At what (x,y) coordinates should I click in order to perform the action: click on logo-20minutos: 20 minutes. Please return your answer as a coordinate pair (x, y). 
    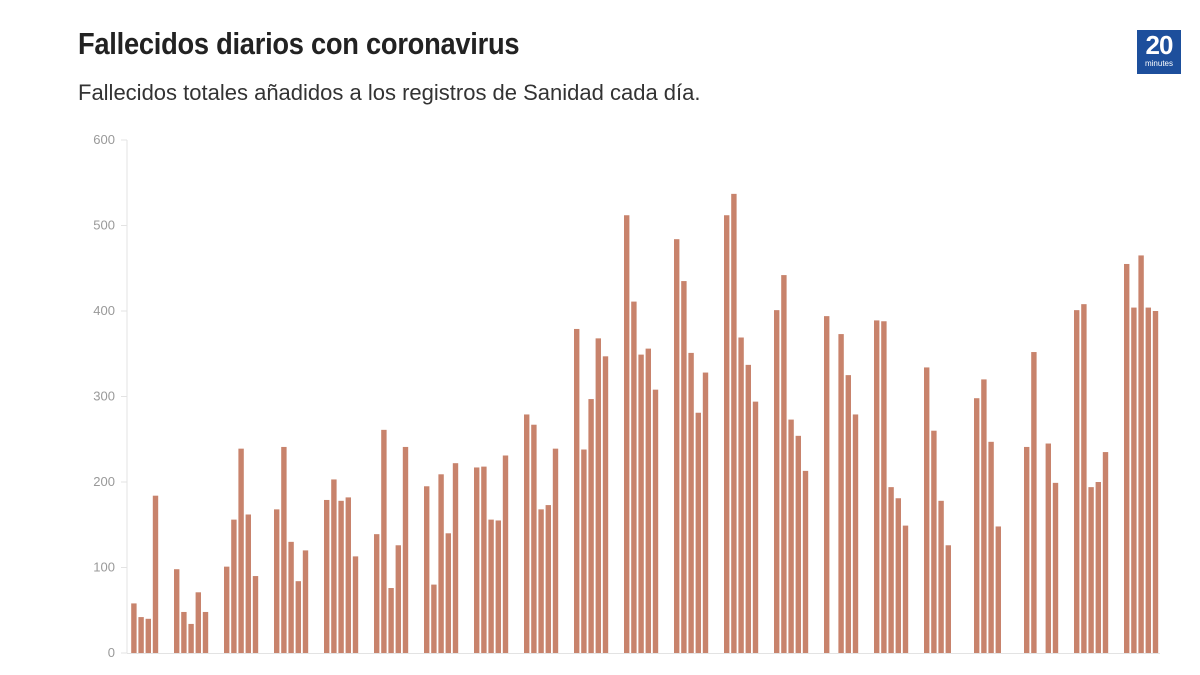
    Looking at the image, I should click on (1159, 52).